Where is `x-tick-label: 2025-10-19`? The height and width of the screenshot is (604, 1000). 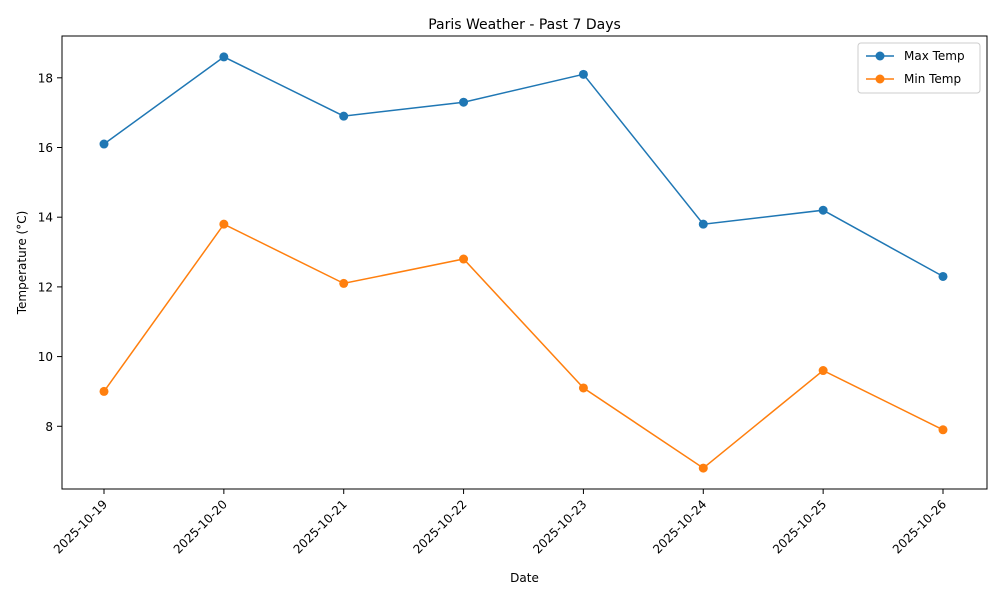 x-tick-label: 2025-10-19 is located at coordinates (80, 526).